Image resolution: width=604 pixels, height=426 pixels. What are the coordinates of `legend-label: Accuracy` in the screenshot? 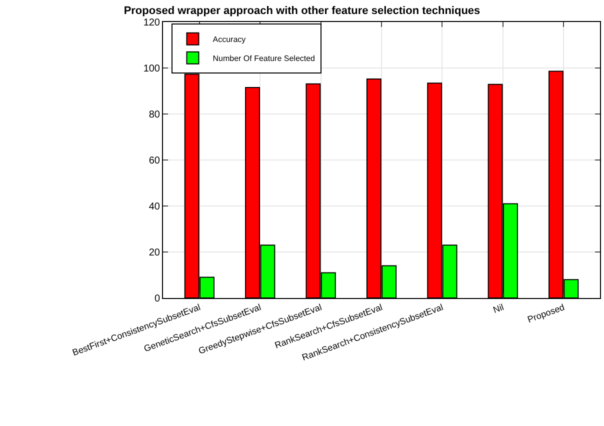 It's located at (229, 39).